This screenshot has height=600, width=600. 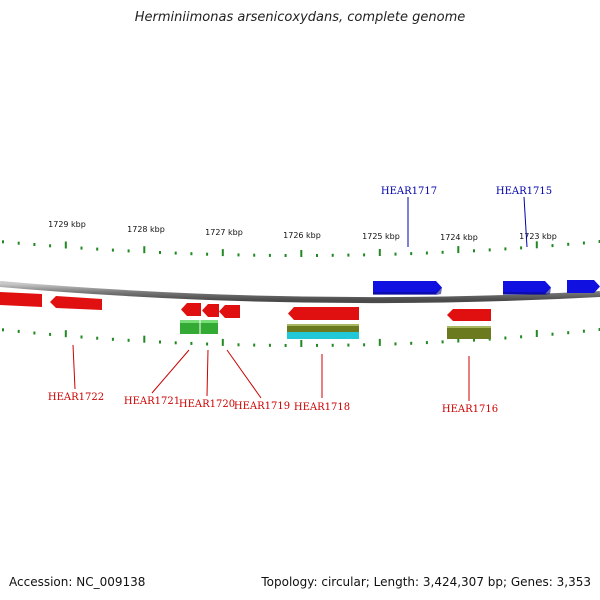 What do you see at coordinates (76, 303) in the screenshot?
I see `gene-arrow-HEAR1722` at bounding box center [76, 303].